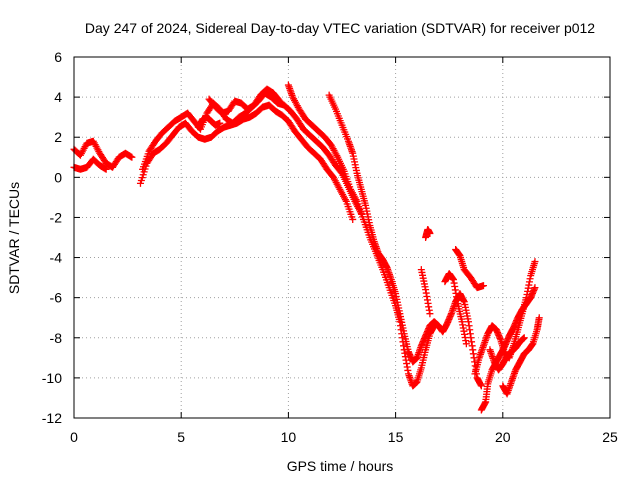 The image size is (640, 480). I want to click on y-tick-label: -10, so click(52, 378).